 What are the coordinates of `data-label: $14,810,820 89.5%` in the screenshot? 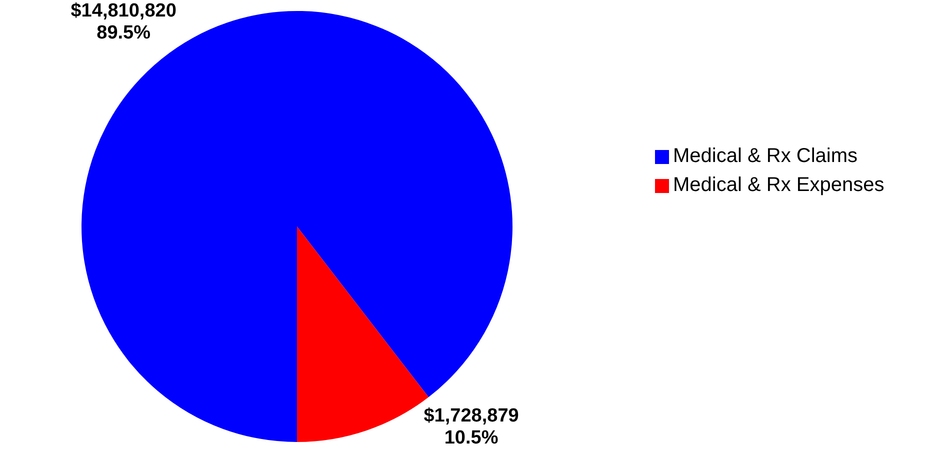 It's located at (123, 22).